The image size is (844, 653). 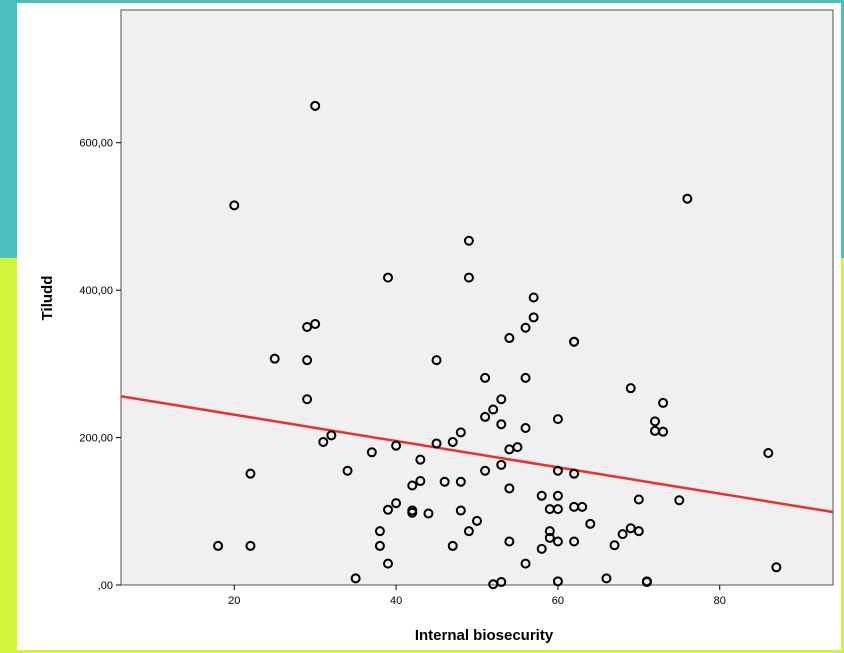 I want to click on y-axis-title: Tiludd, so click(x=47, y=298).